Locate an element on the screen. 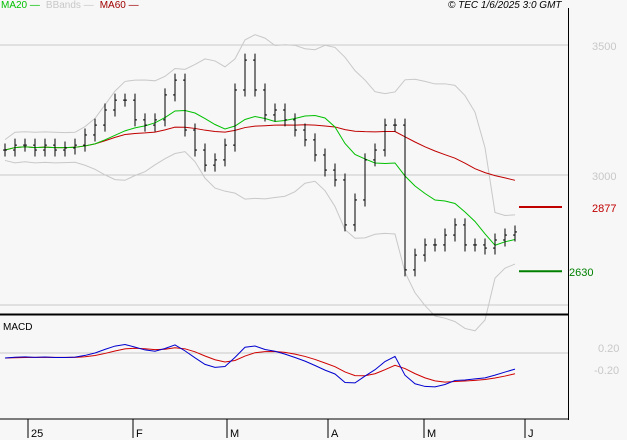 Image resolution: width=627 pixels, height=440 pixels. macd-tick-label: -0.20 is located at coordinates (606, 371).